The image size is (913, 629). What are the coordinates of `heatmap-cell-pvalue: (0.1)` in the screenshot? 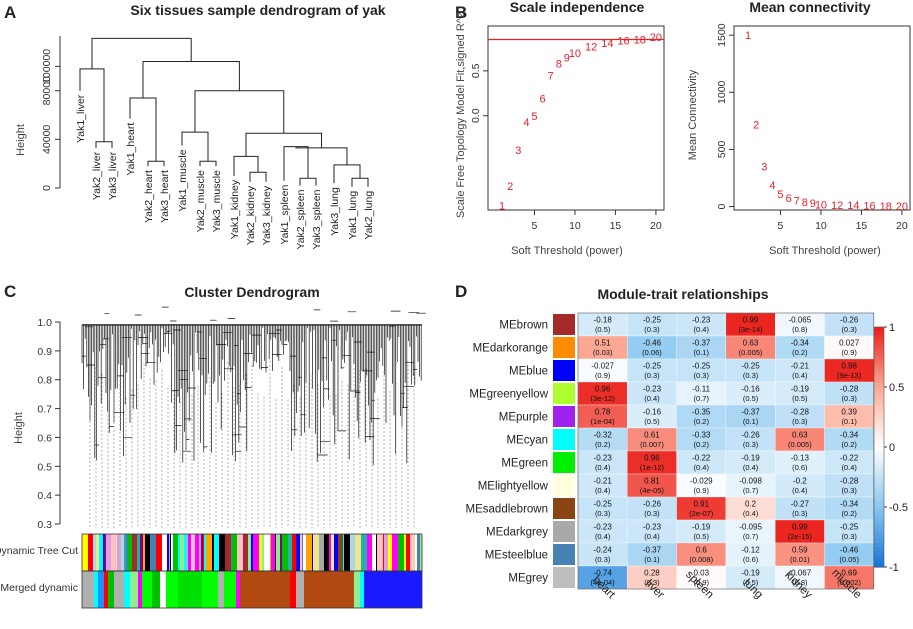 It's located at (751, 421).